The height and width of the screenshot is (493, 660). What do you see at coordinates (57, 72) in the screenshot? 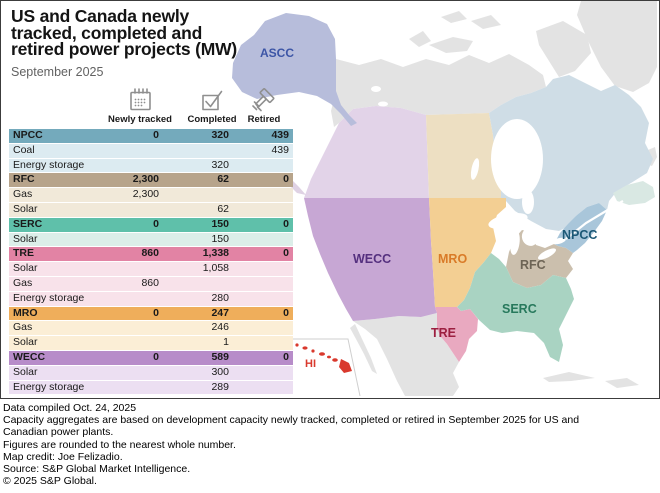
I see `subtitle-date: September 2025` at bounding box center [57, 72].